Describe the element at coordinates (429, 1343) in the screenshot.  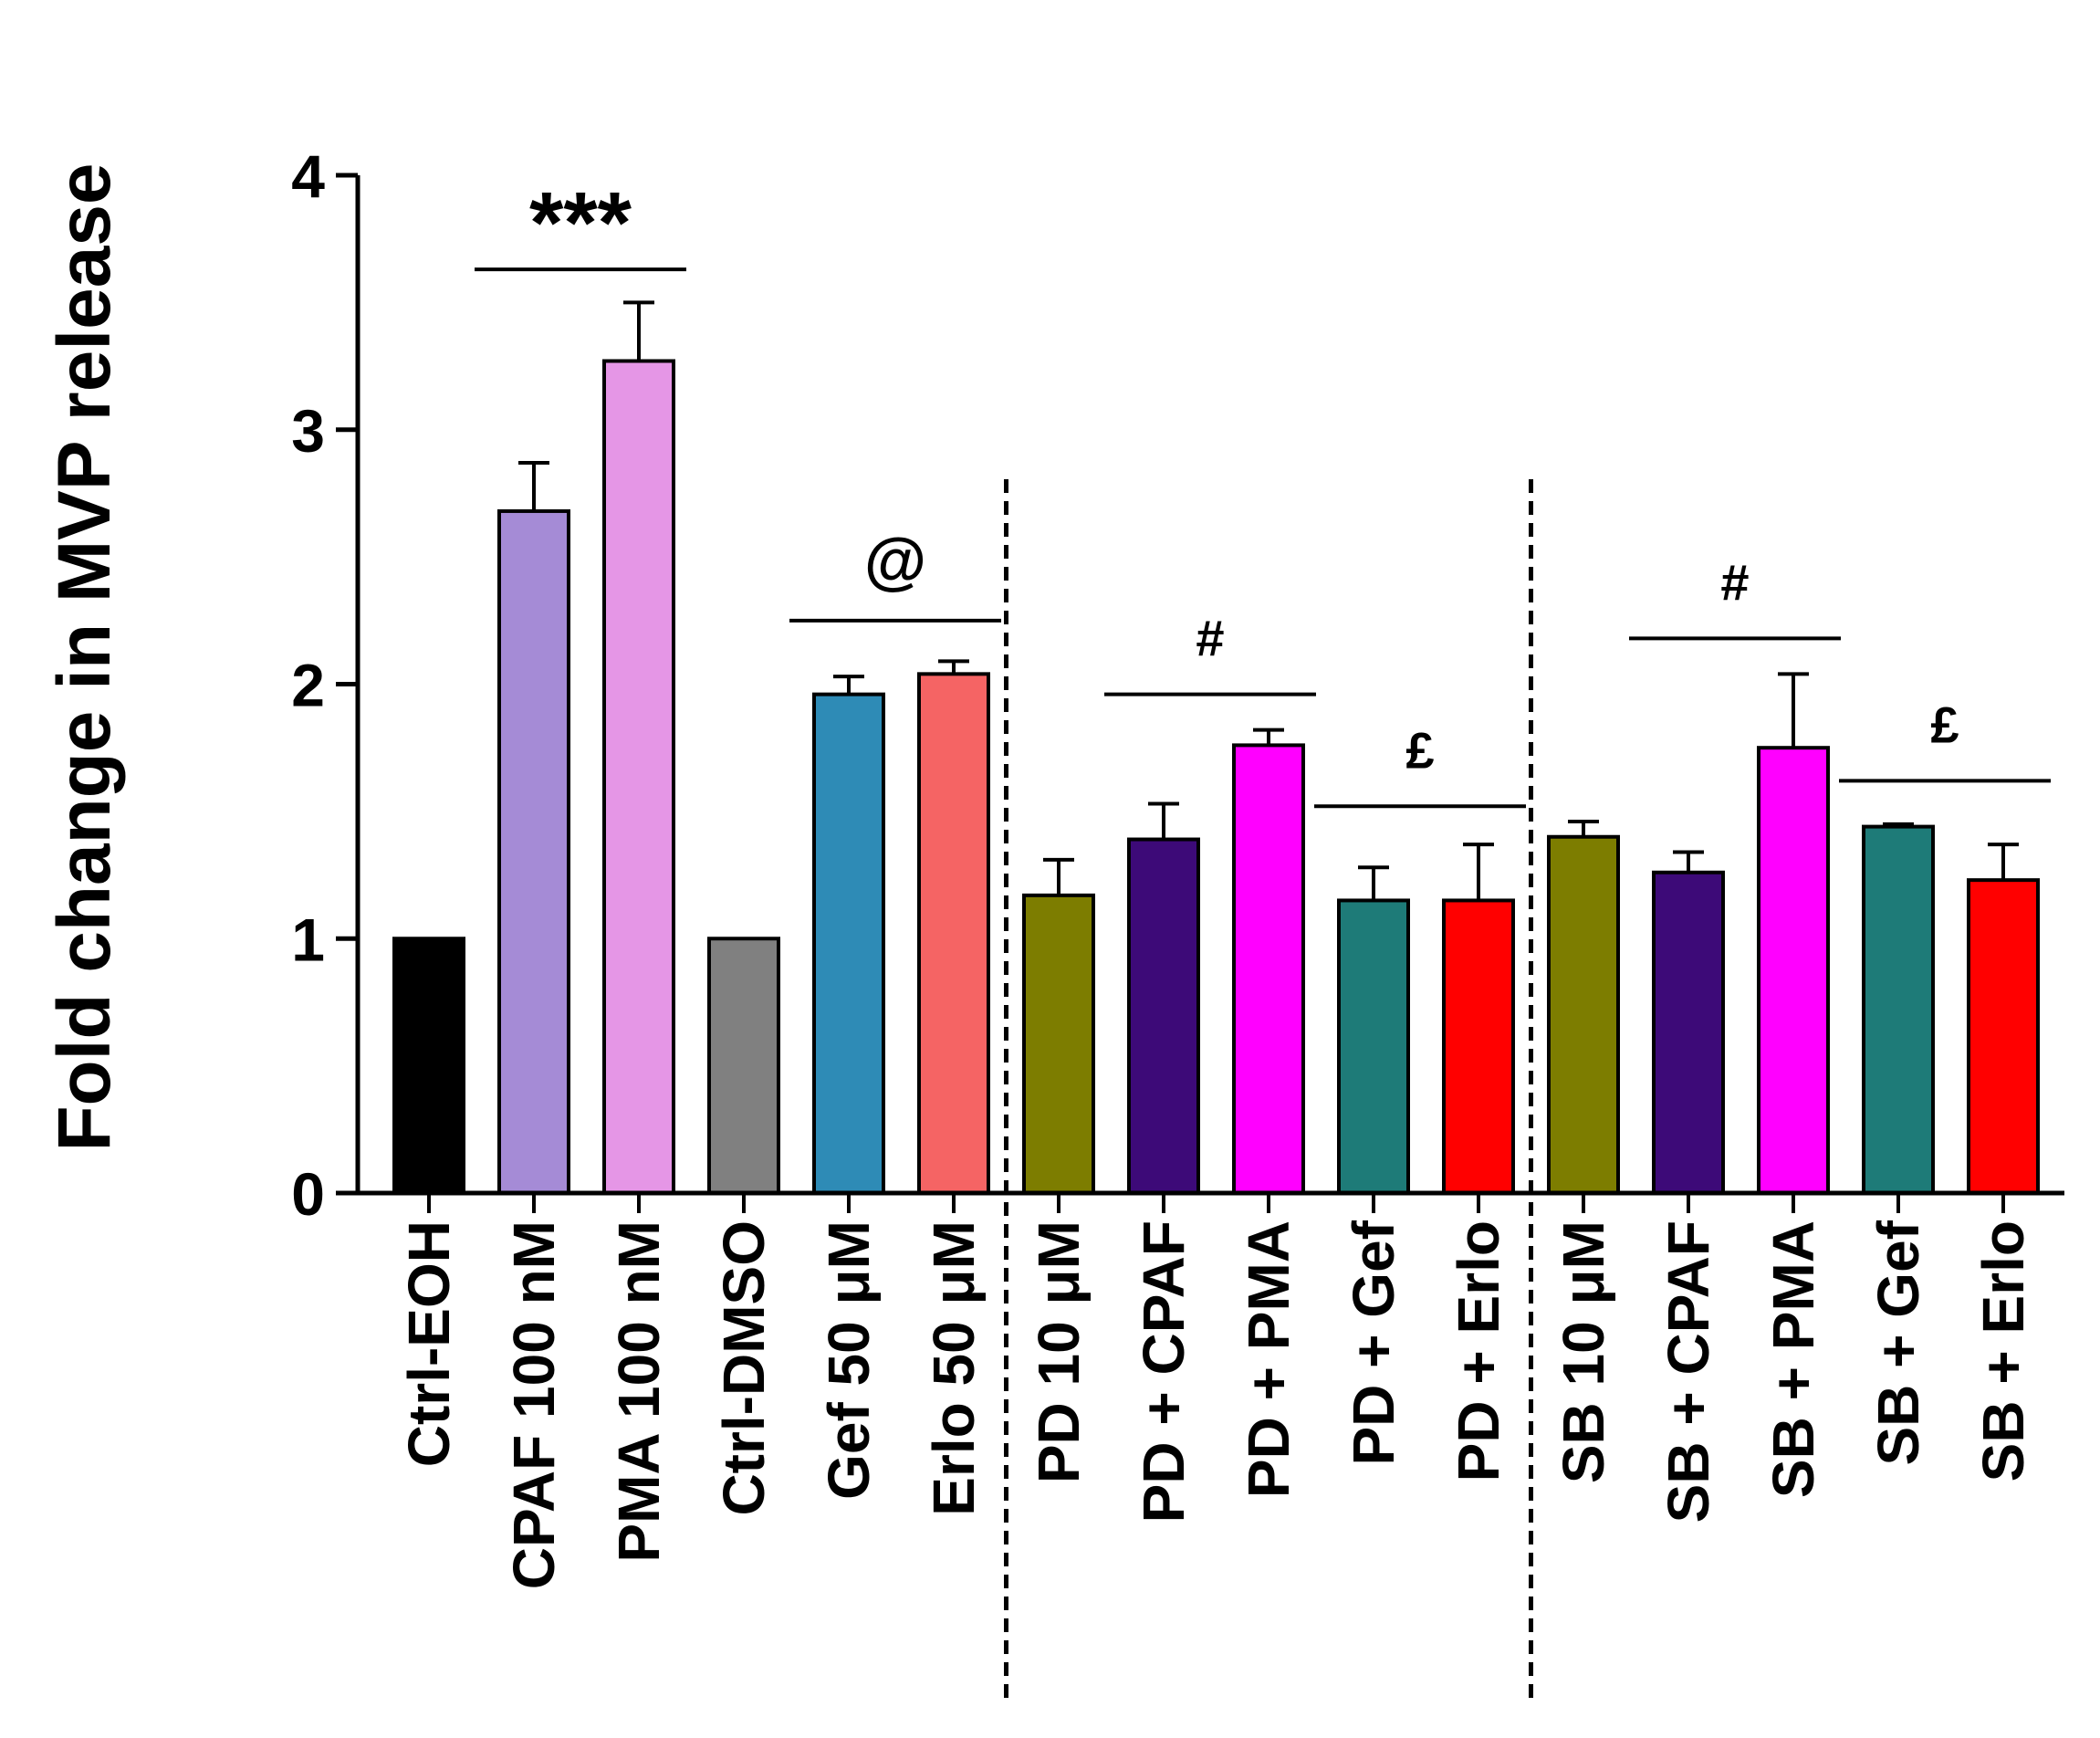
I see `x-tick-label-0: Ctrl-EOH` at that location.